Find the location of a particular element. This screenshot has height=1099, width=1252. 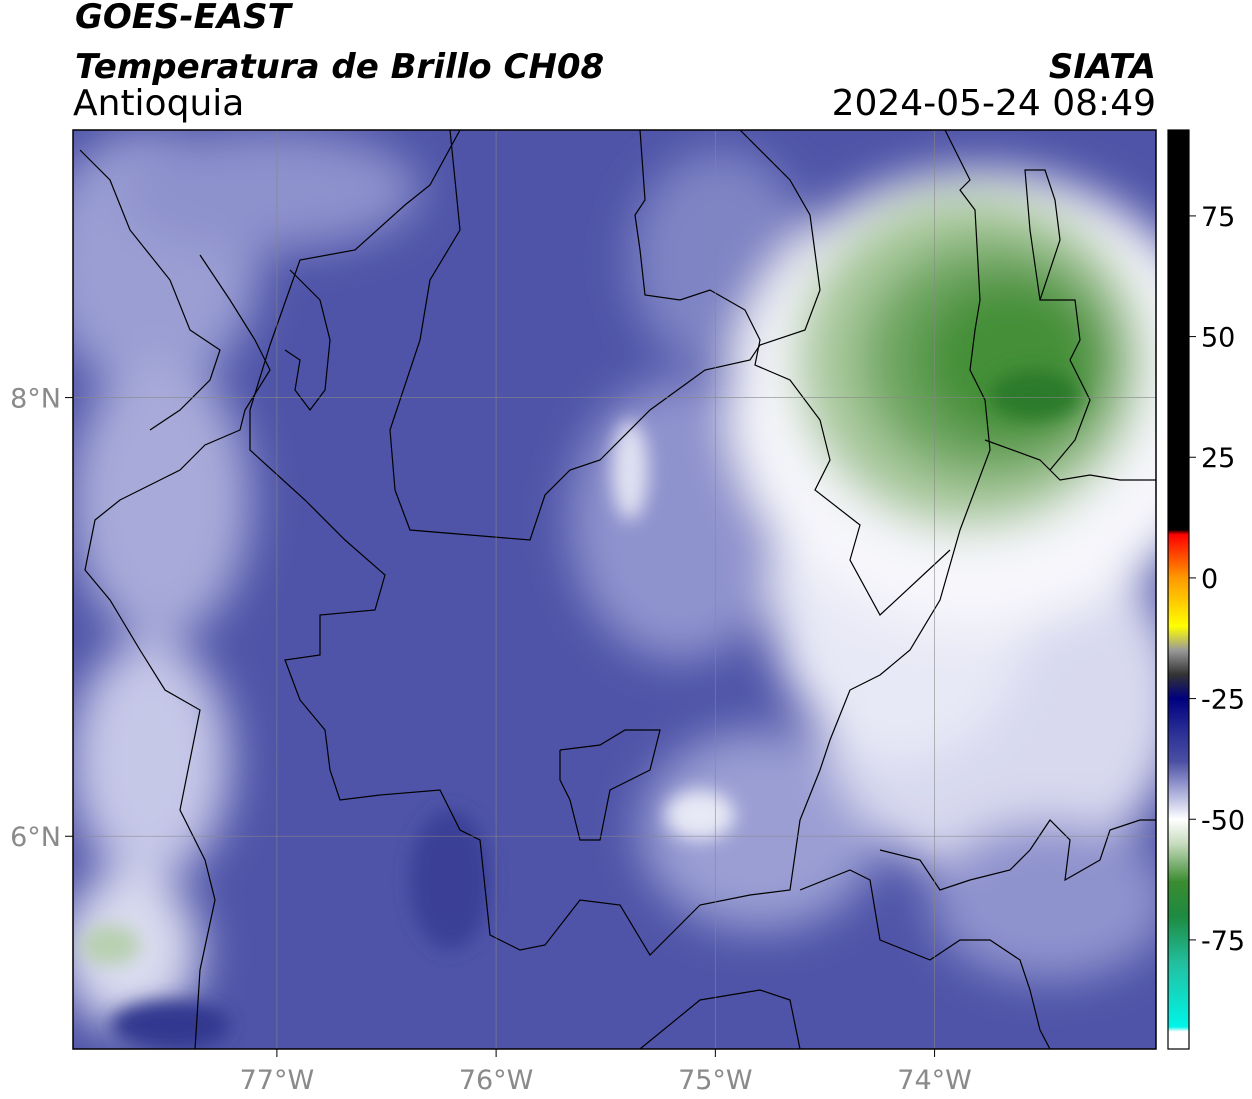

colorbar-tick-label: -75 is located at coordinates (1223, 941).